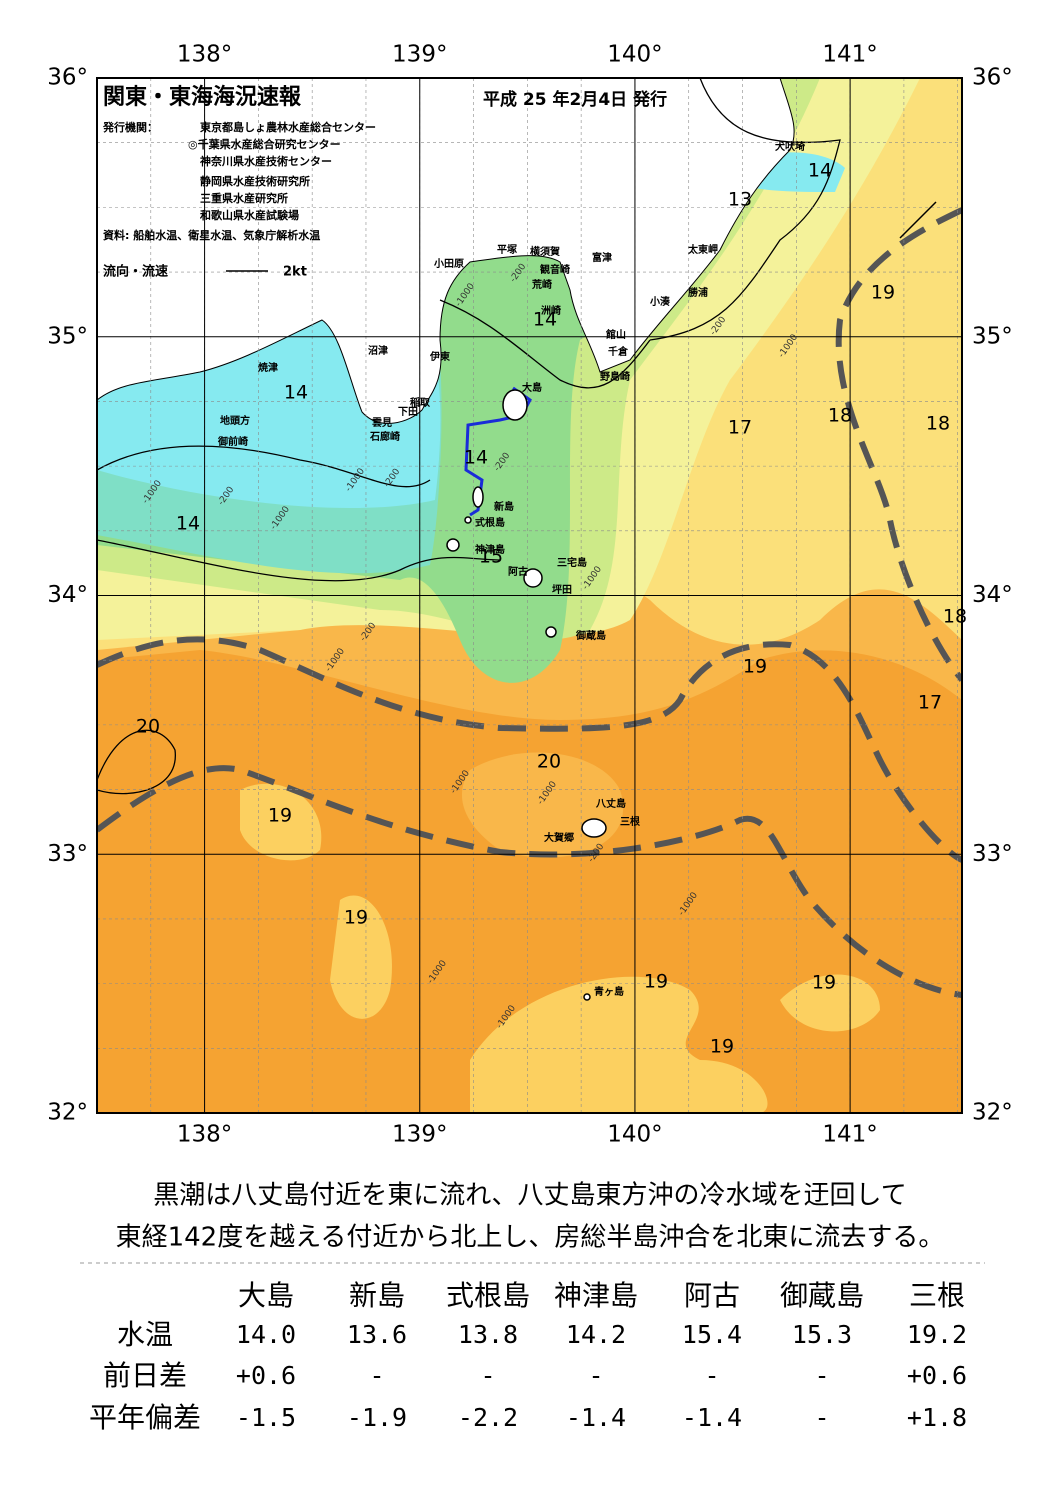 The width and height of the screenshot is (1064, 1503). Describe the element at coordinates (610, 803) in the screenshot. I see `place-name: 八丈島` at that location.